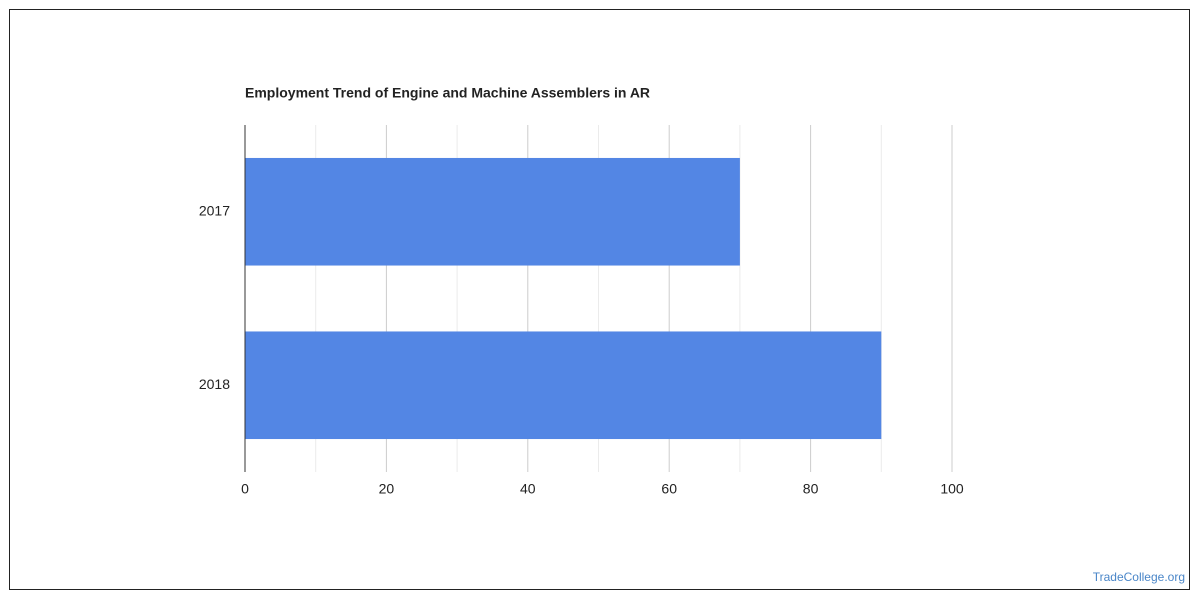 The width and height of the screenshot is (1200, 600). Describe the element at coordinates (387, 489) in the screenshot. I see `x-tick-label: 20` at that location.